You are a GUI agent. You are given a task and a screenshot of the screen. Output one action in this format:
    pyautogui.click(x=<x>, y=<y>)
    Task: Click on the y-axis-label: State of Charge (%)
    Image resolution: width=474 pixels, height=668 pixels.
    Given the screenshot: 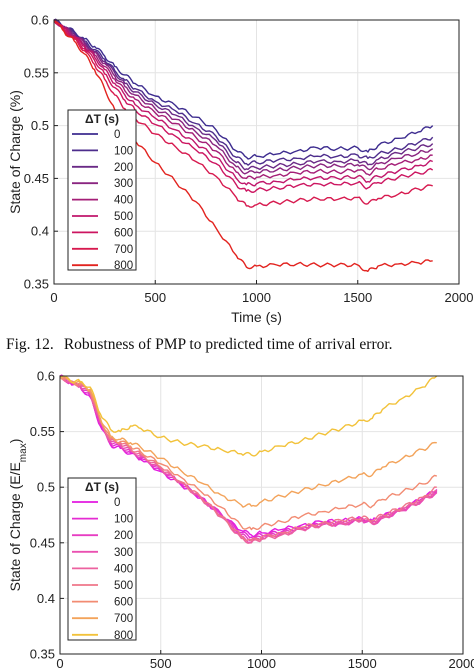 What is the action you would take?
    pyautogui.click(x=15, y=152)
    